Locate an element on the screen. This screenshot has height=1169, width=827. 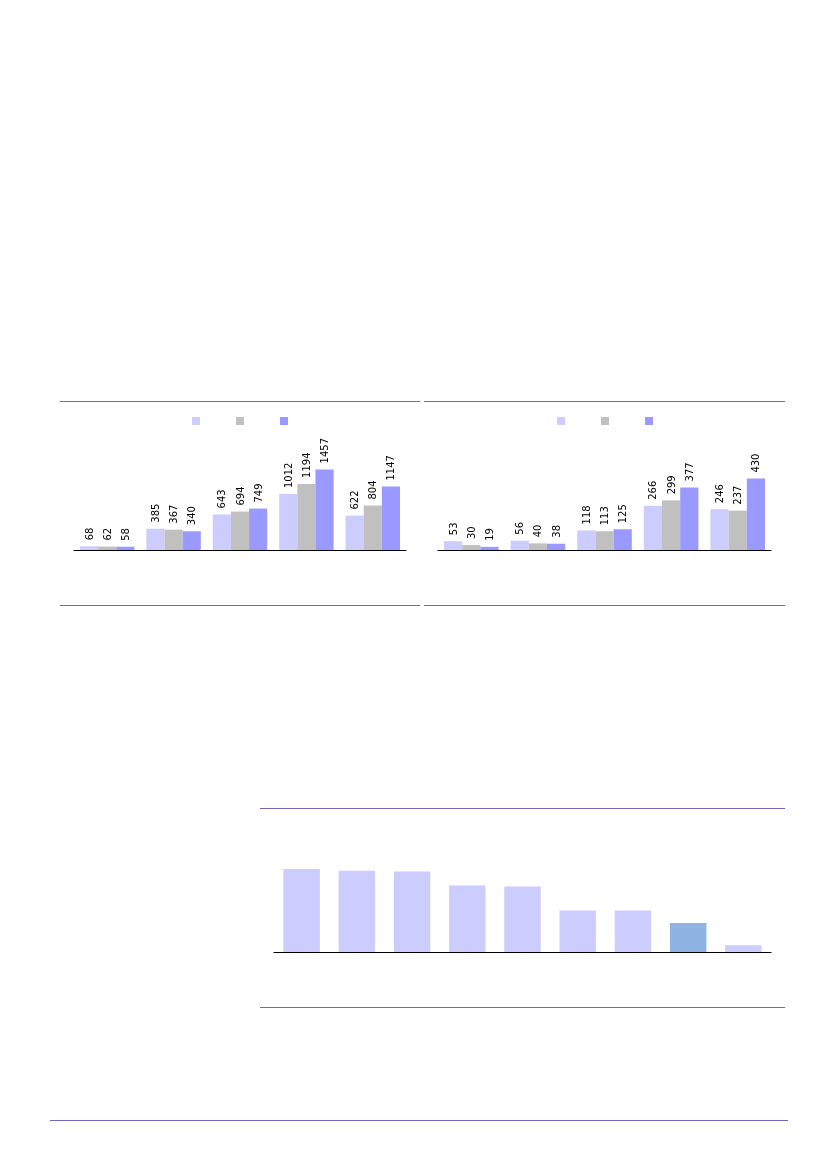
data-label: 622 is located at coordinates (355, 500).